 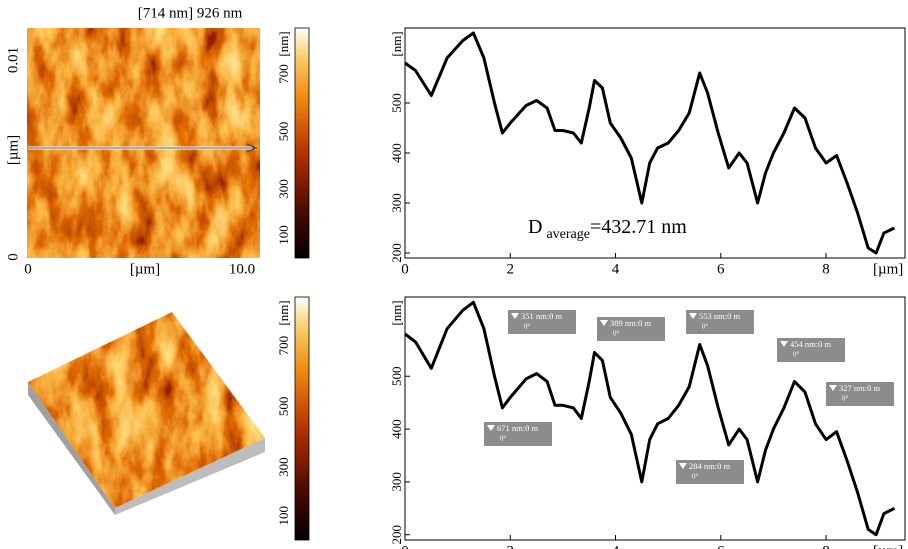 What do you see at coordinates (541, 316) in the screenshot?
I see `marker-label: 351 nm:0 m` at bounding box center [541, 316].